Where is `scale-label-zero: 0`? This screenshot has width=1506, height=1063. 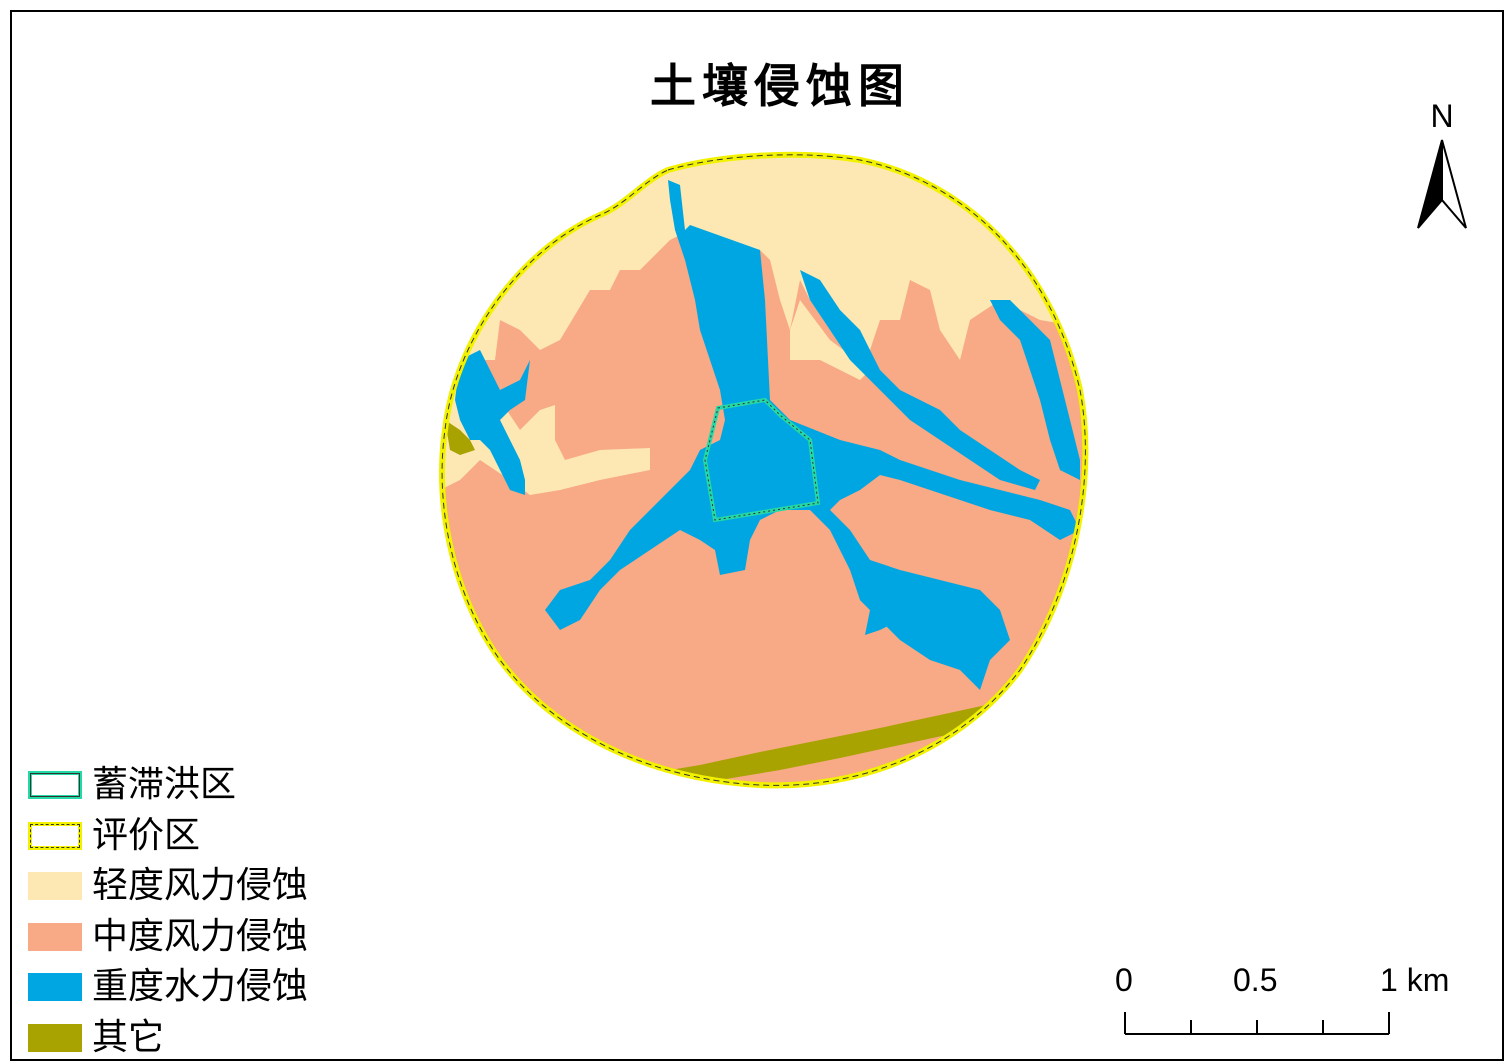
scale-label-zero: 0 is located at coordinates (1124, 980).